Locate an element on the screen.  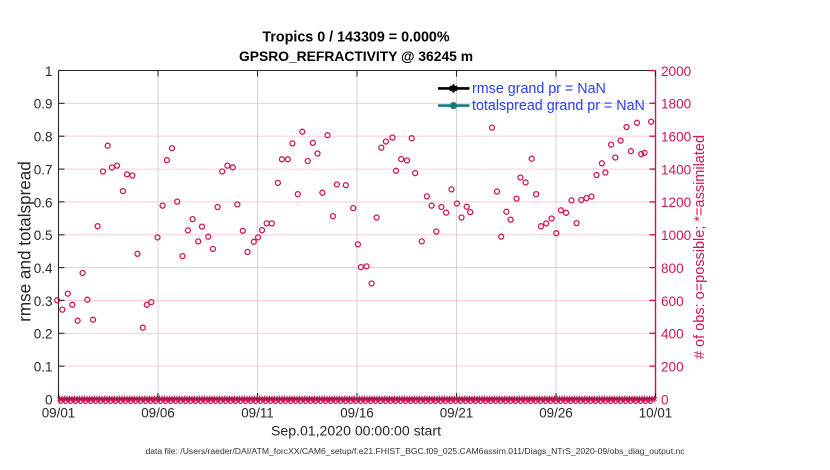
svg-text: 400 is located at coordinates (672, 334).